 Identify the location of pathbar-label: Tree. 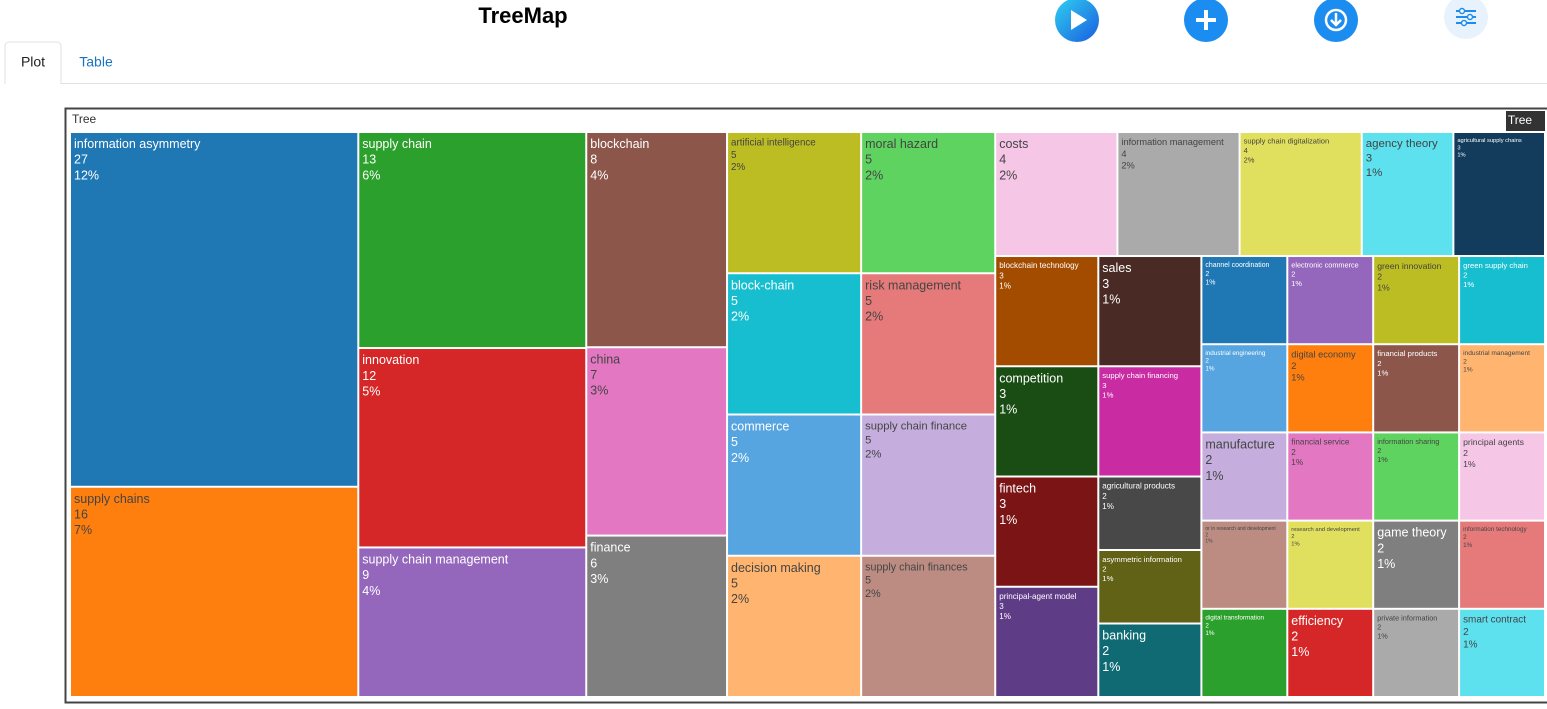
(1520, 120).